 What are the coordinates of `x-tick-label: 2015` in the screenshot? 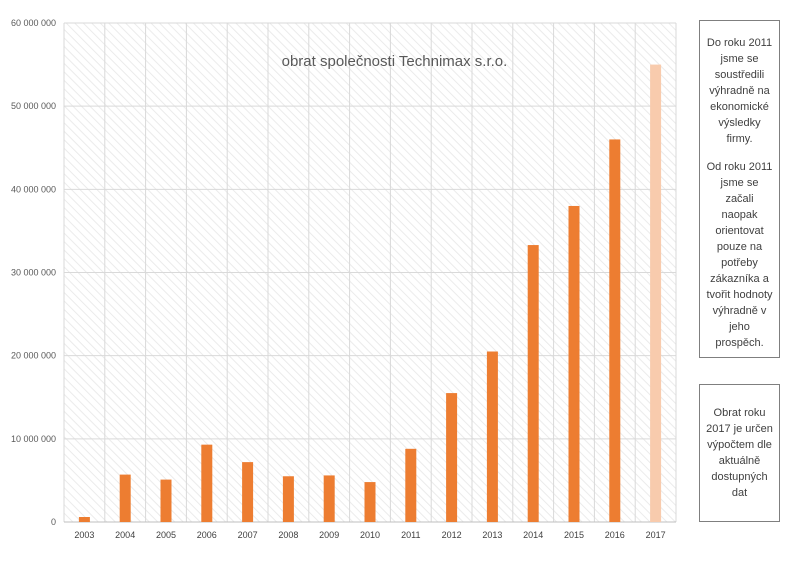 It's located at (574, 535).